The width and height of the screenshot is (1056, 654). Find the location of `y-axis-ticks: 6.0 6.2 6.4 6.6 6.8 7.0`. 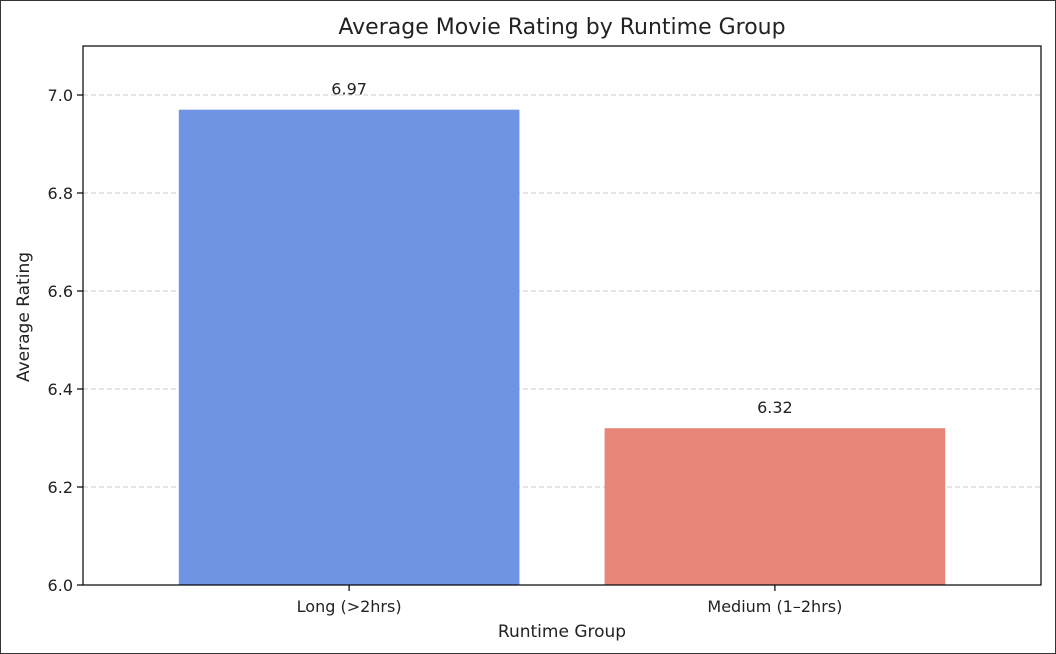

y-axis-ticks: 6.0 6.2 6.4 6.6 6.8 7.0 is located at coordinates (65, 340).